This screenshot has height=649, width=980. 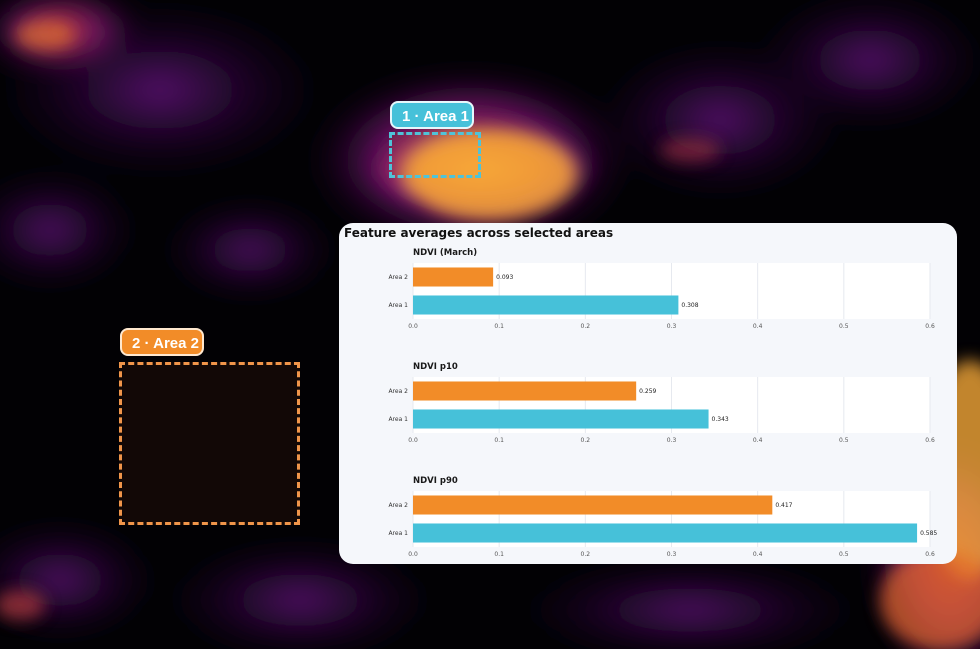 I want to click on area-2-label: 2 · Area 2, so click(x=162, y=342).